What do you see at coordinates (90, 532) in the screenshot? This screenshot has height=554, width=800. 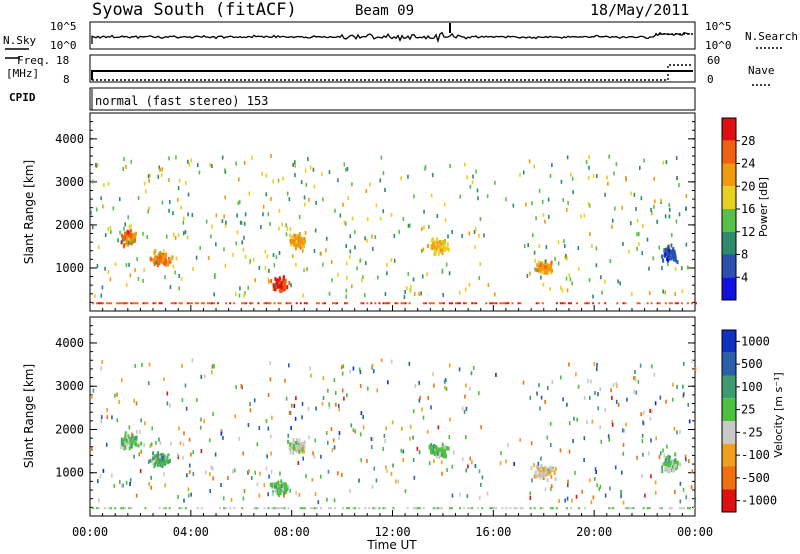 I see `time-tick-label: 00:00` at bounding box center [90, 532].